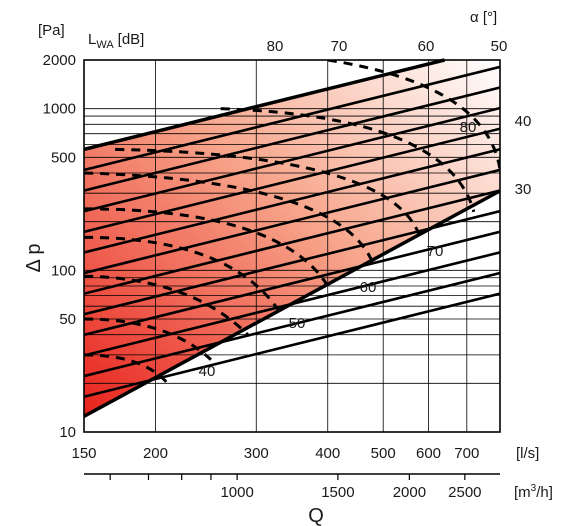  What do you see at coordinates (339, 46) in the screenshot?
I see `blade-angle-top-label: 70` at bounding box center [339, 46].